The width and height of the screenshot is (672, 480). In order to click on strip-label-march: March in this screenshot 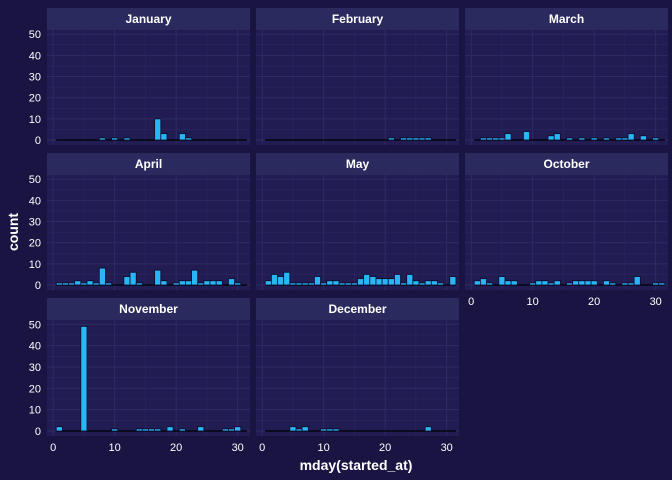, I will do `click(566, 19)`.